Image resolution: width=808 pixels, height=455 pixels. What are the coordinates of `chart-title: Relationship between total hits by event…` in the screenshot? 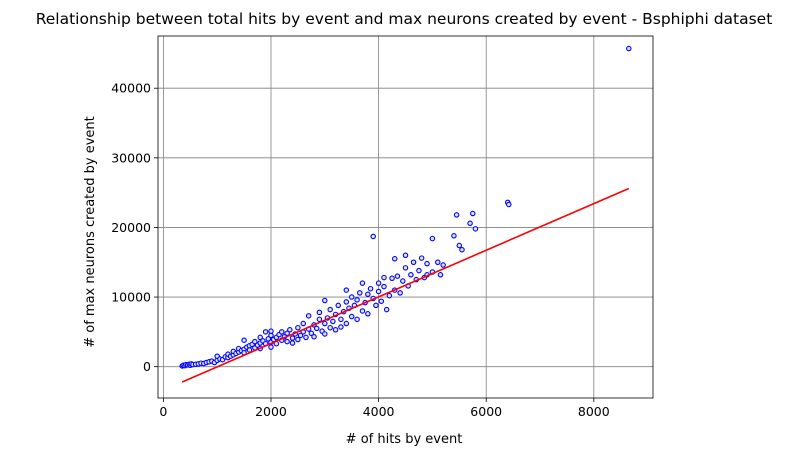 It's located at (404, 19).